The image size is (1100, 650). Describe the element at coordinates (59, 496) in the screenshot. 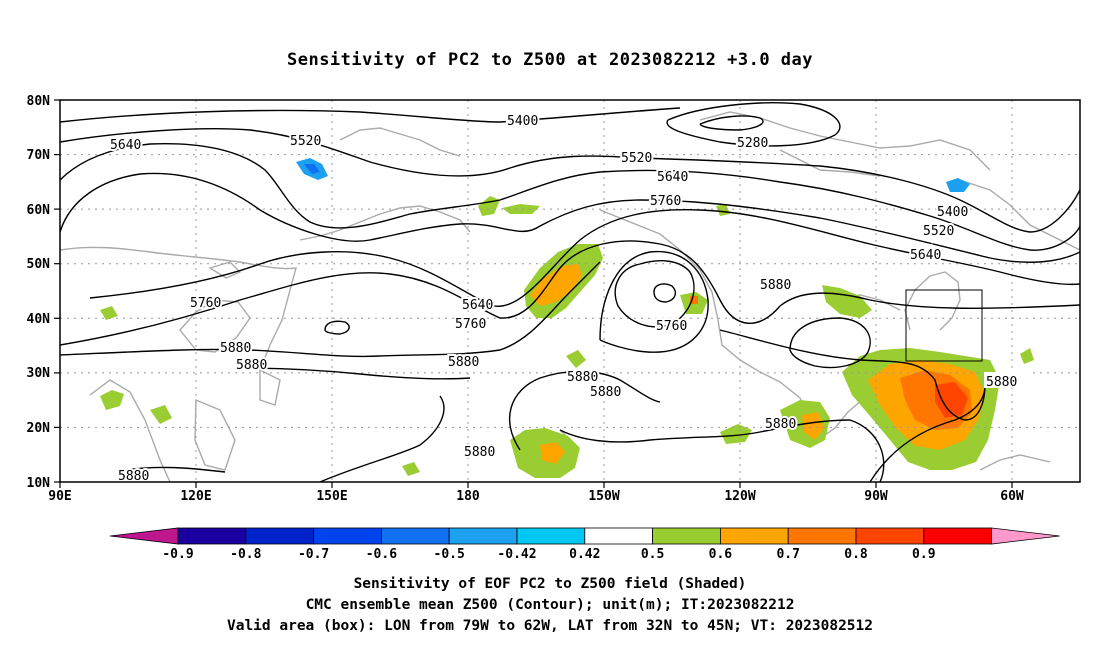

I see `lon-tick-label: 90E` at that location.